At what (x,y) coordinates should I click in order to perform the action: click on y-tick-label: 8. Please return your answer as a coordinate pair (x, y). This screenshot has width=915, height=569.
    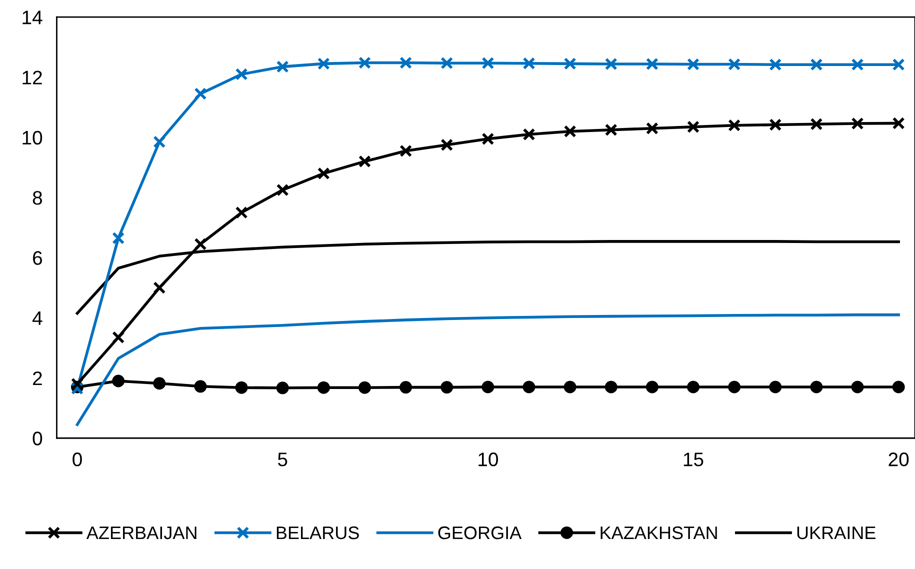
    Looking at the image, I should click on (37, 197).